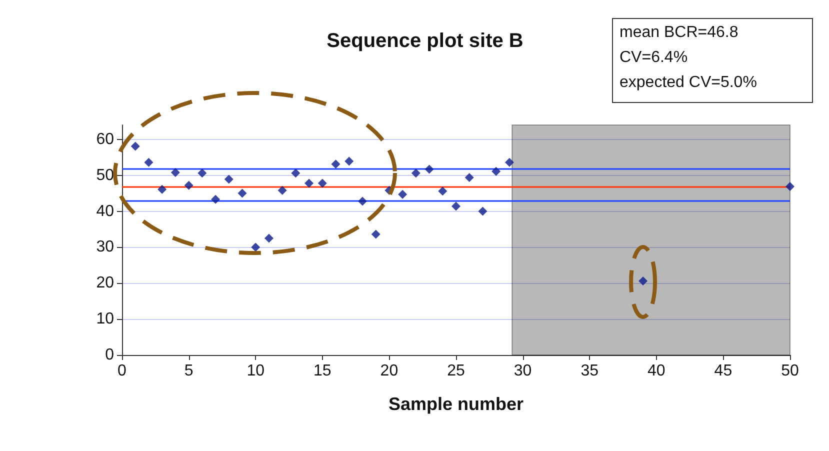 The image size is (829, 451). What do you see at coordinates (105, 211) in the screenshot?
I see `y-tick-label: 40` at bounding box center [105, 211].